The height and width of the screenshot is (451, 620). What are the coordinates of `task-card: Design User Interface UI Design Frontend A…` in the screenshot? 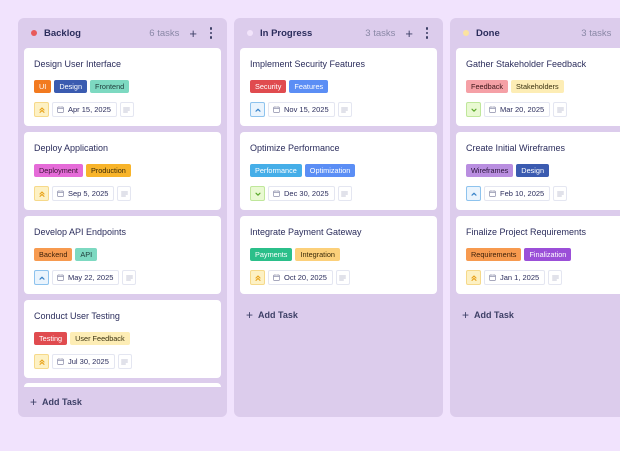 It's located at (122, 87).